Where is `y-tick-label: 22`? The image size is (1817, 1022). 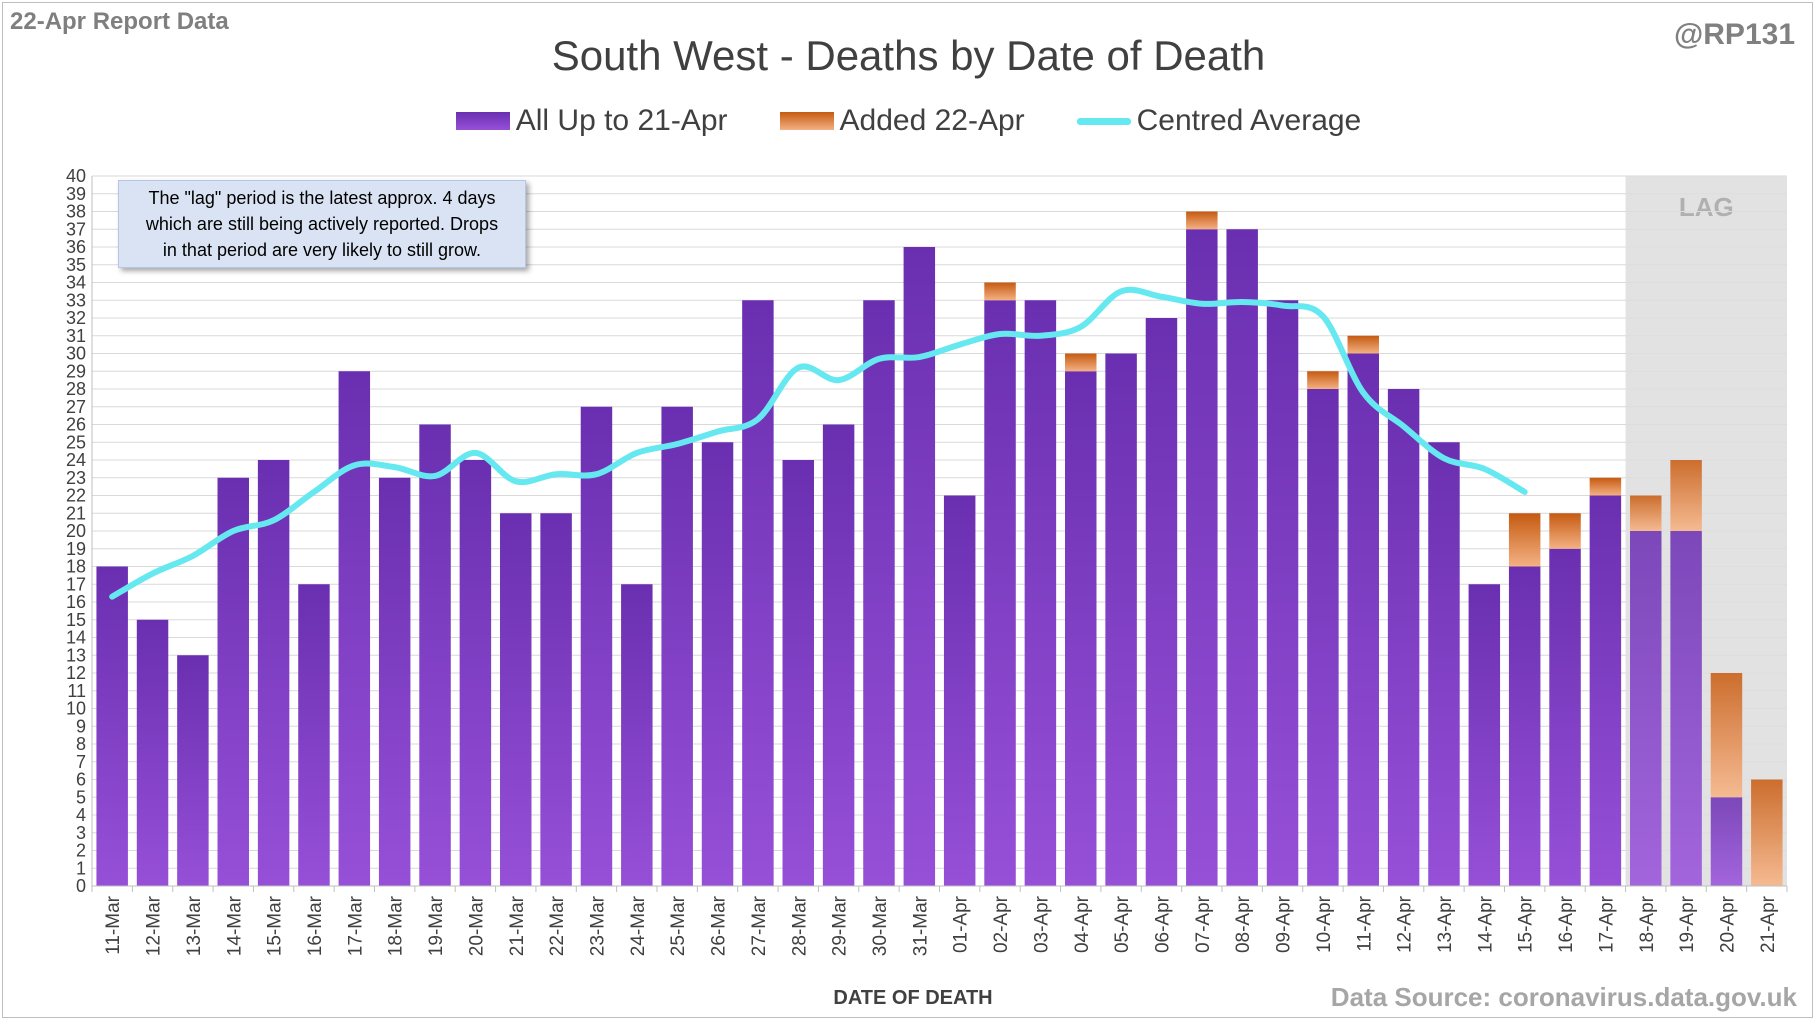
y-tick-label: 22 is located at coordinates (76, 496).